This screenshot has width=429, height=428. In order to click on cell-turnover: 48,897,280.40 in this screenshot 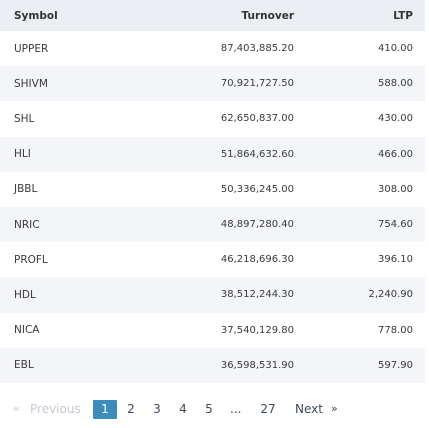, I will do `click(257, 225)`.